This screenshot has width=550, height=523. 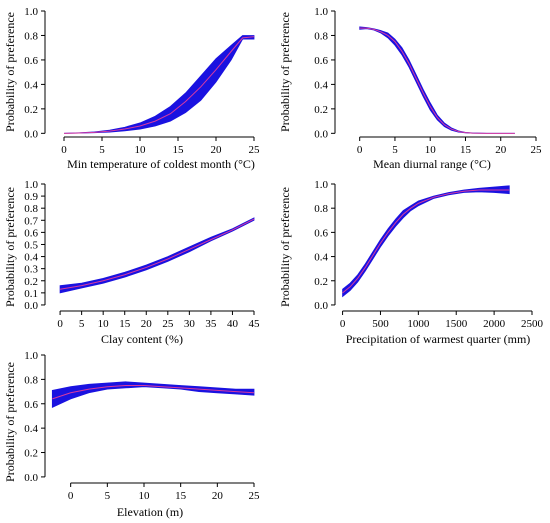 I want to click on x-tick-label: 40, so click(x=233, y=324).